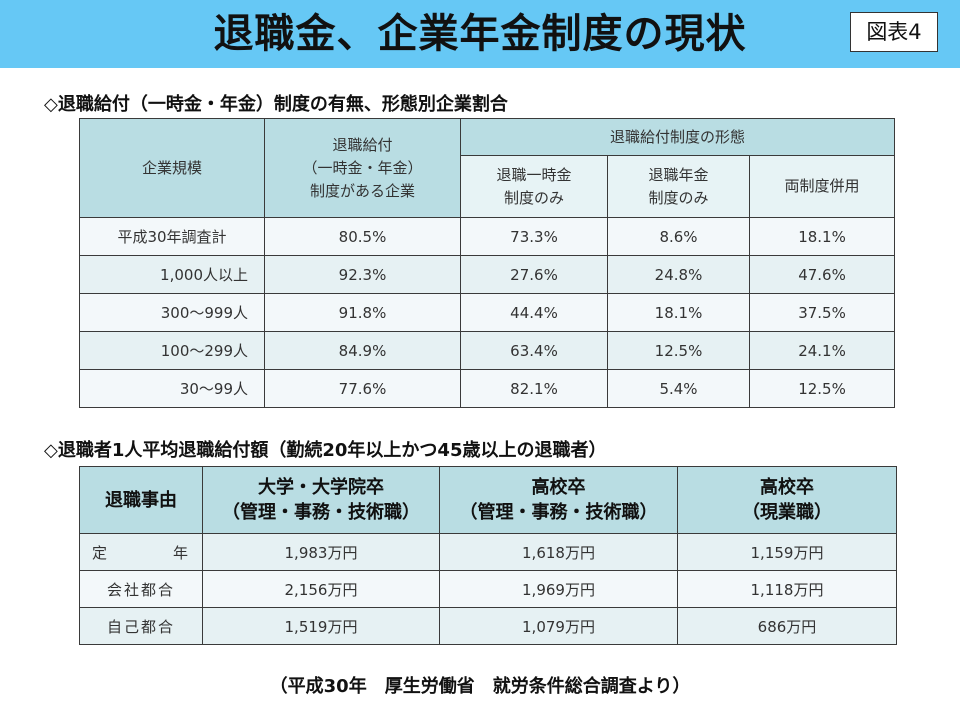  Describe the element at coordinates (276, 104) in the screenshot. I see `section1-title: ◇退職給付（一時金・年金）制度の有無、形態別企業割合` at that location.